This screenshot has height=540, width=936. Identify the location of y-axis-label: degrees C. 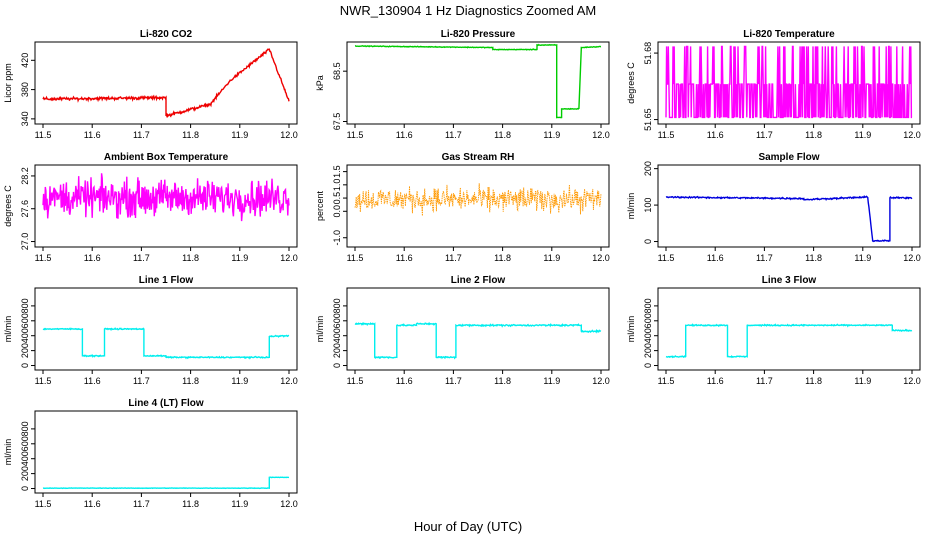
(631, 83).